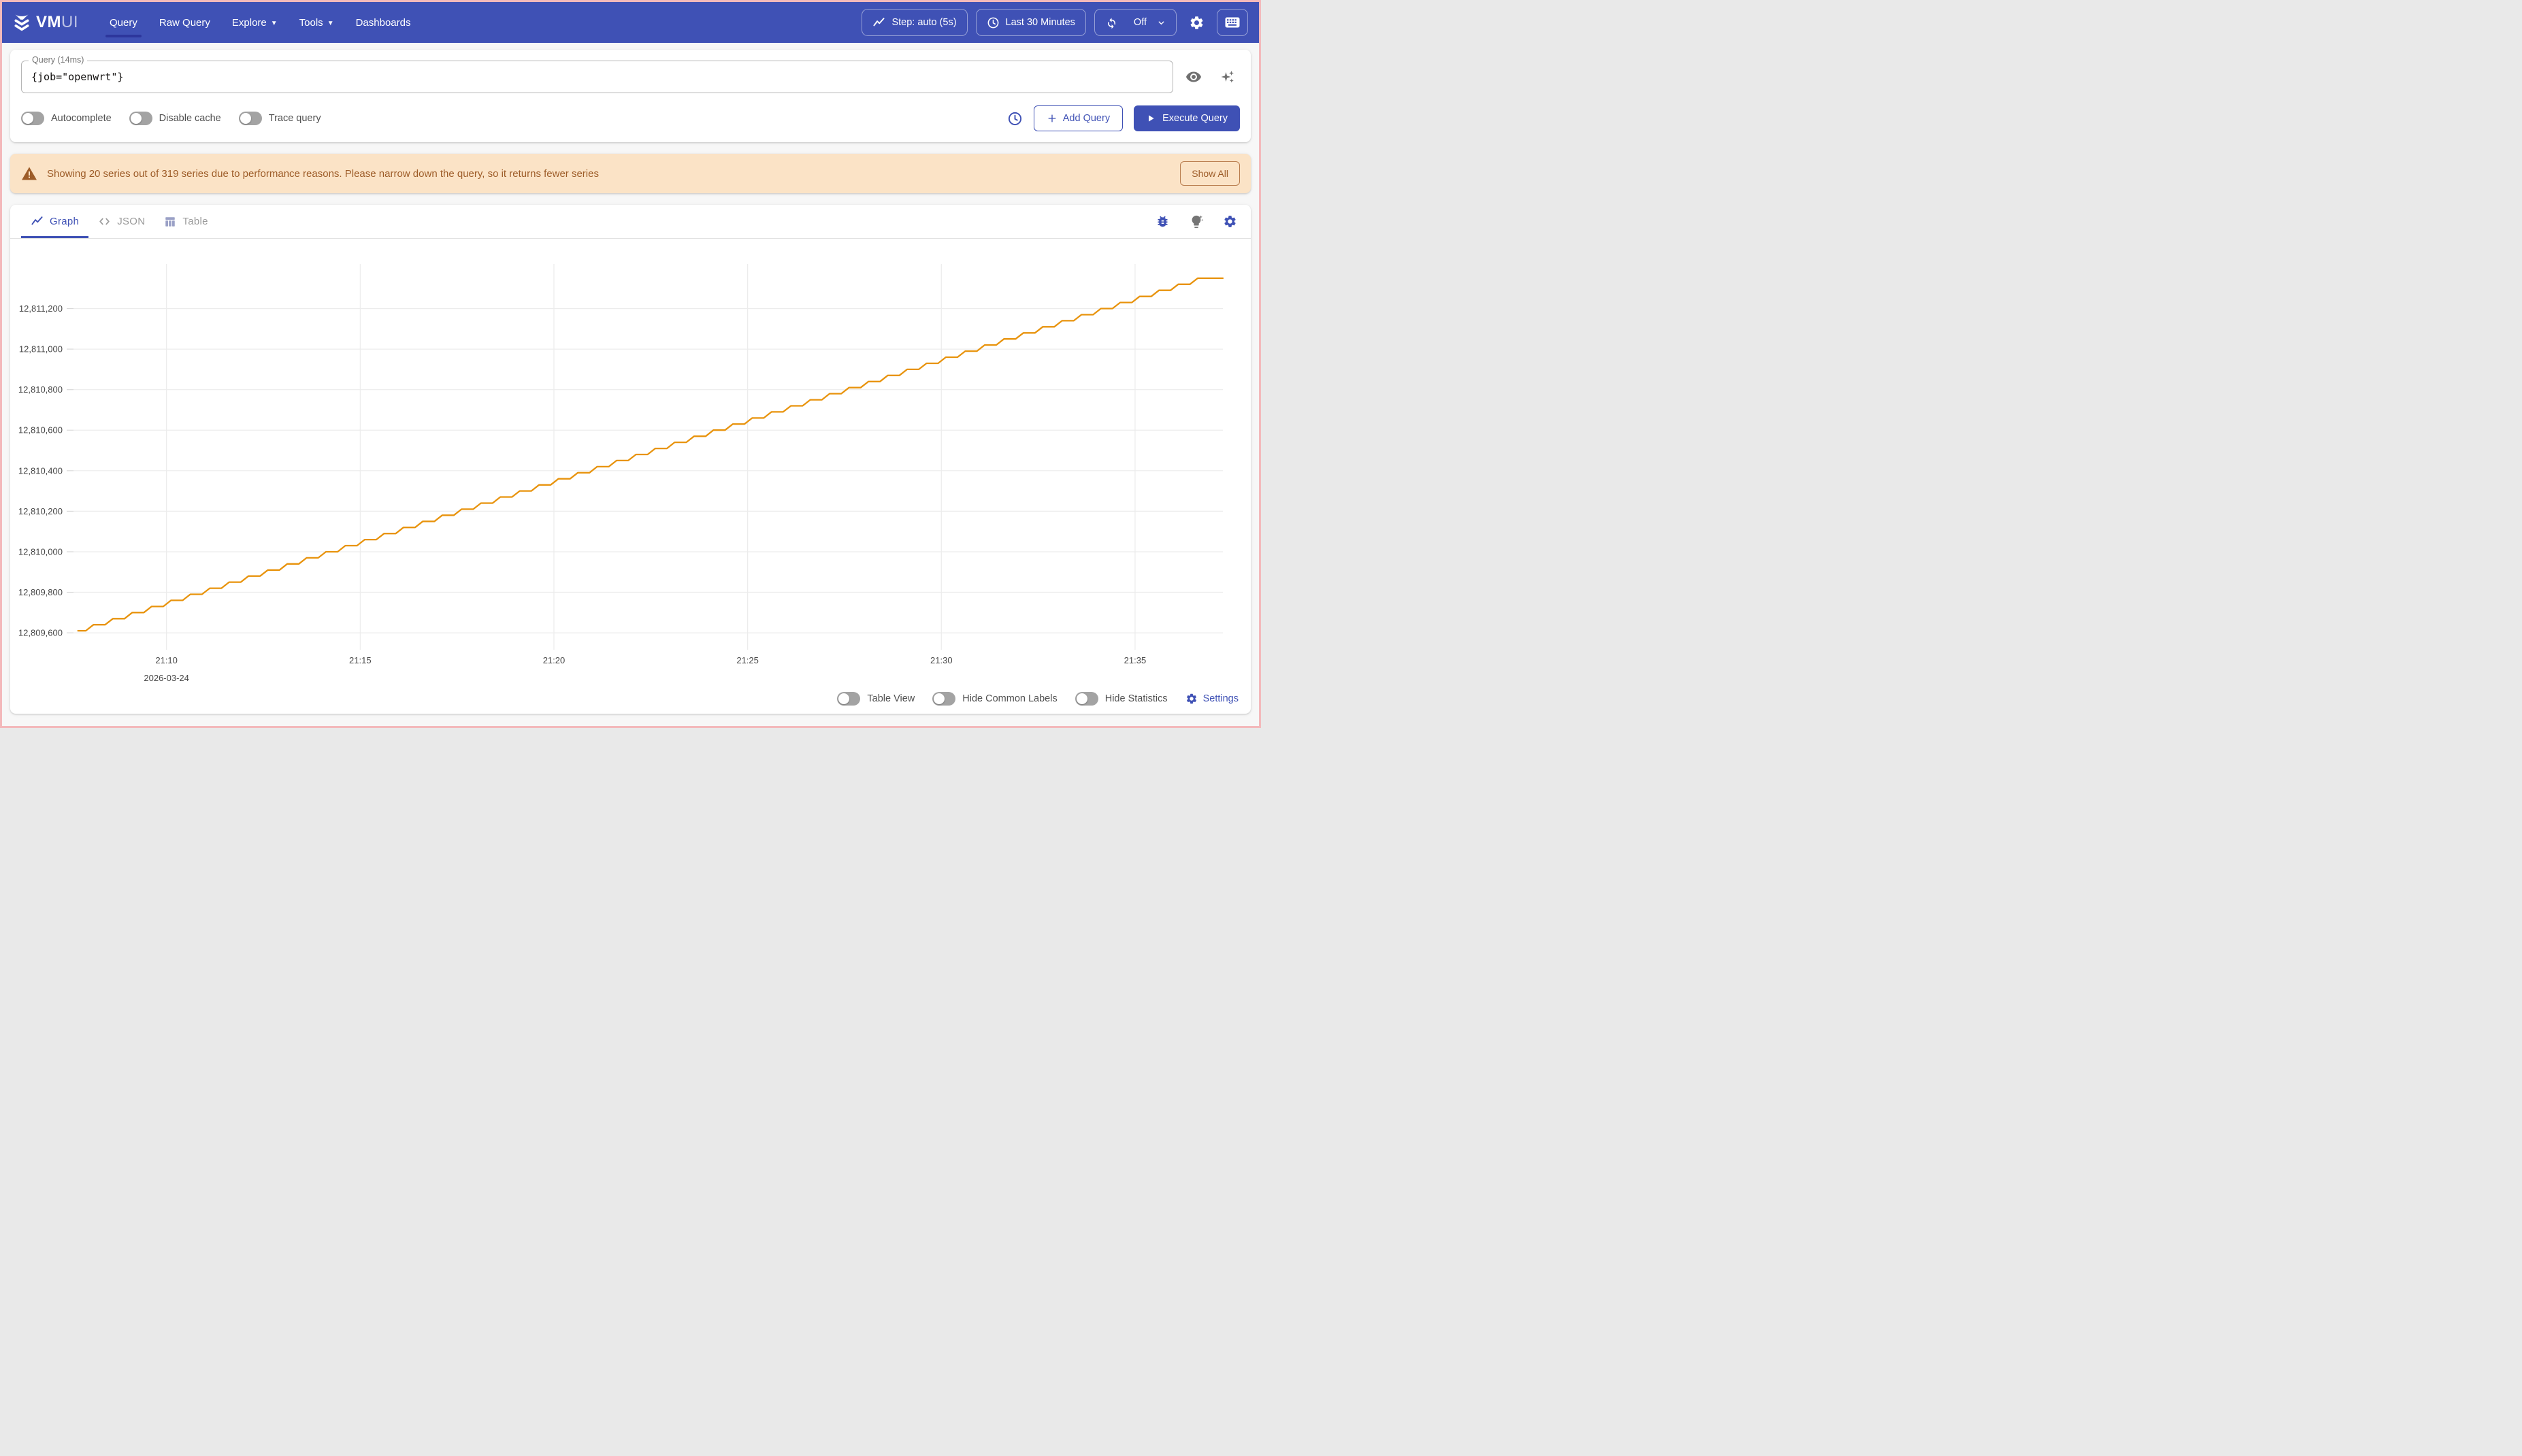  What do you see at coordinates (69, 22) in the screenshot?
I see `logo-ui: UI` at bounding box center [69, 22].